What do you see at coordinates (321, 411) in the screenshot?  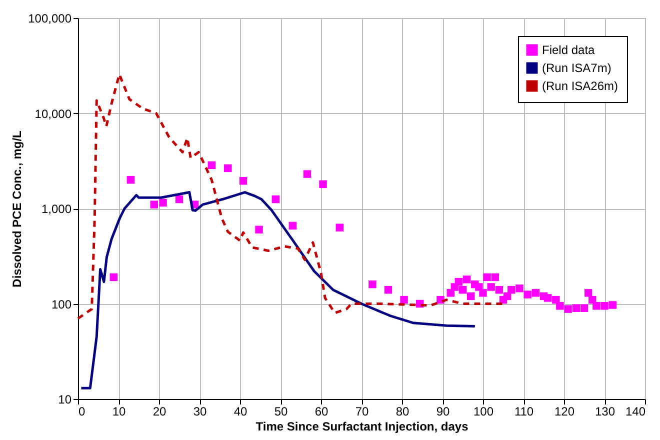 I see `x-tick-label: 60` at bounding box center [321, 411].